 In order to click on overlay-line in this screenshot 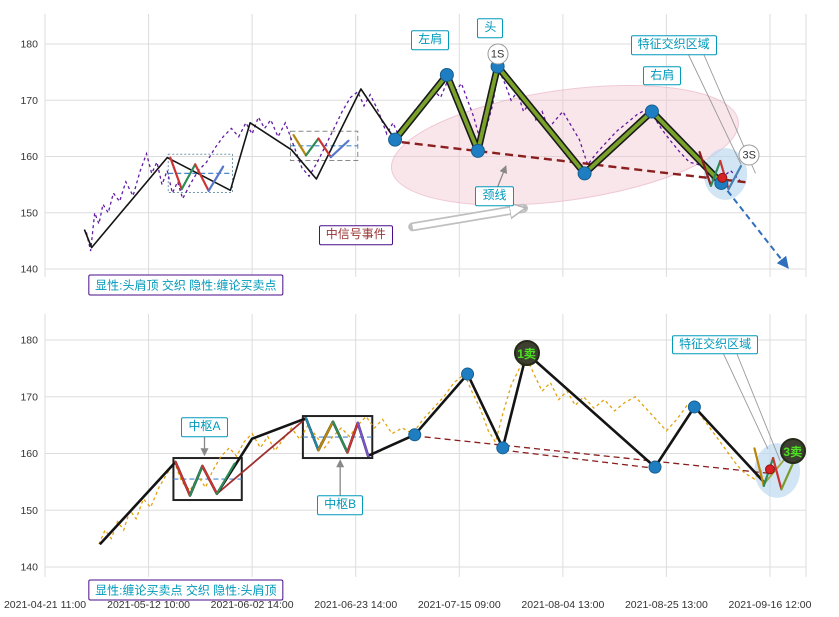, I will do `click(261, 456)`.